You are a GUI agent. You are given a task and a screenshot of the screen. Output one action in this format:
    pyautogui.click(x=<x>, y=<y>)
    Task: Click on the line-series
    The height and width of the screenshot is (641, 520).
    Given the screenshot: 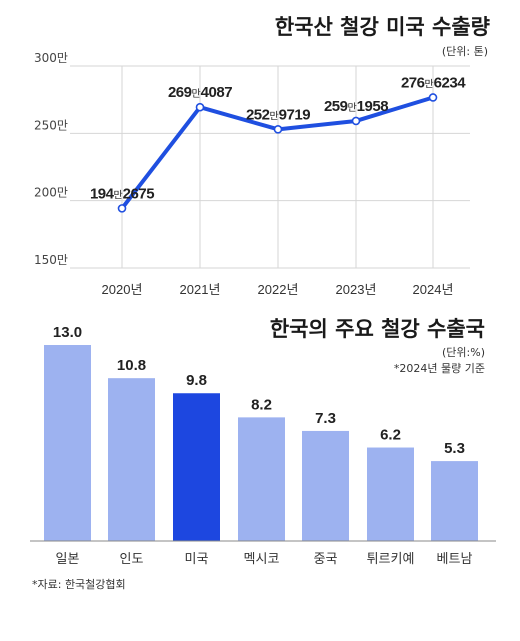 What is the action you would take?
    pyautogui.click(x=277, y=153)
    